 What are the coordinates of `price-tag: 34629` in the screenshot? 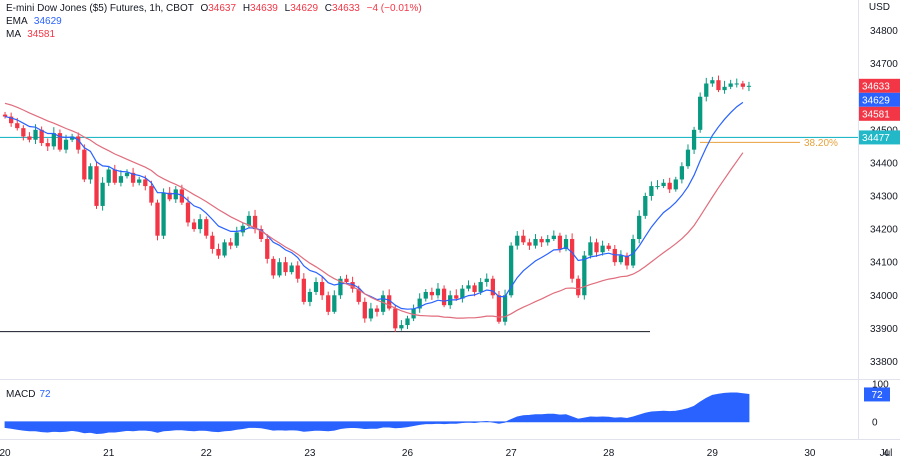 It's located at (879, 99).